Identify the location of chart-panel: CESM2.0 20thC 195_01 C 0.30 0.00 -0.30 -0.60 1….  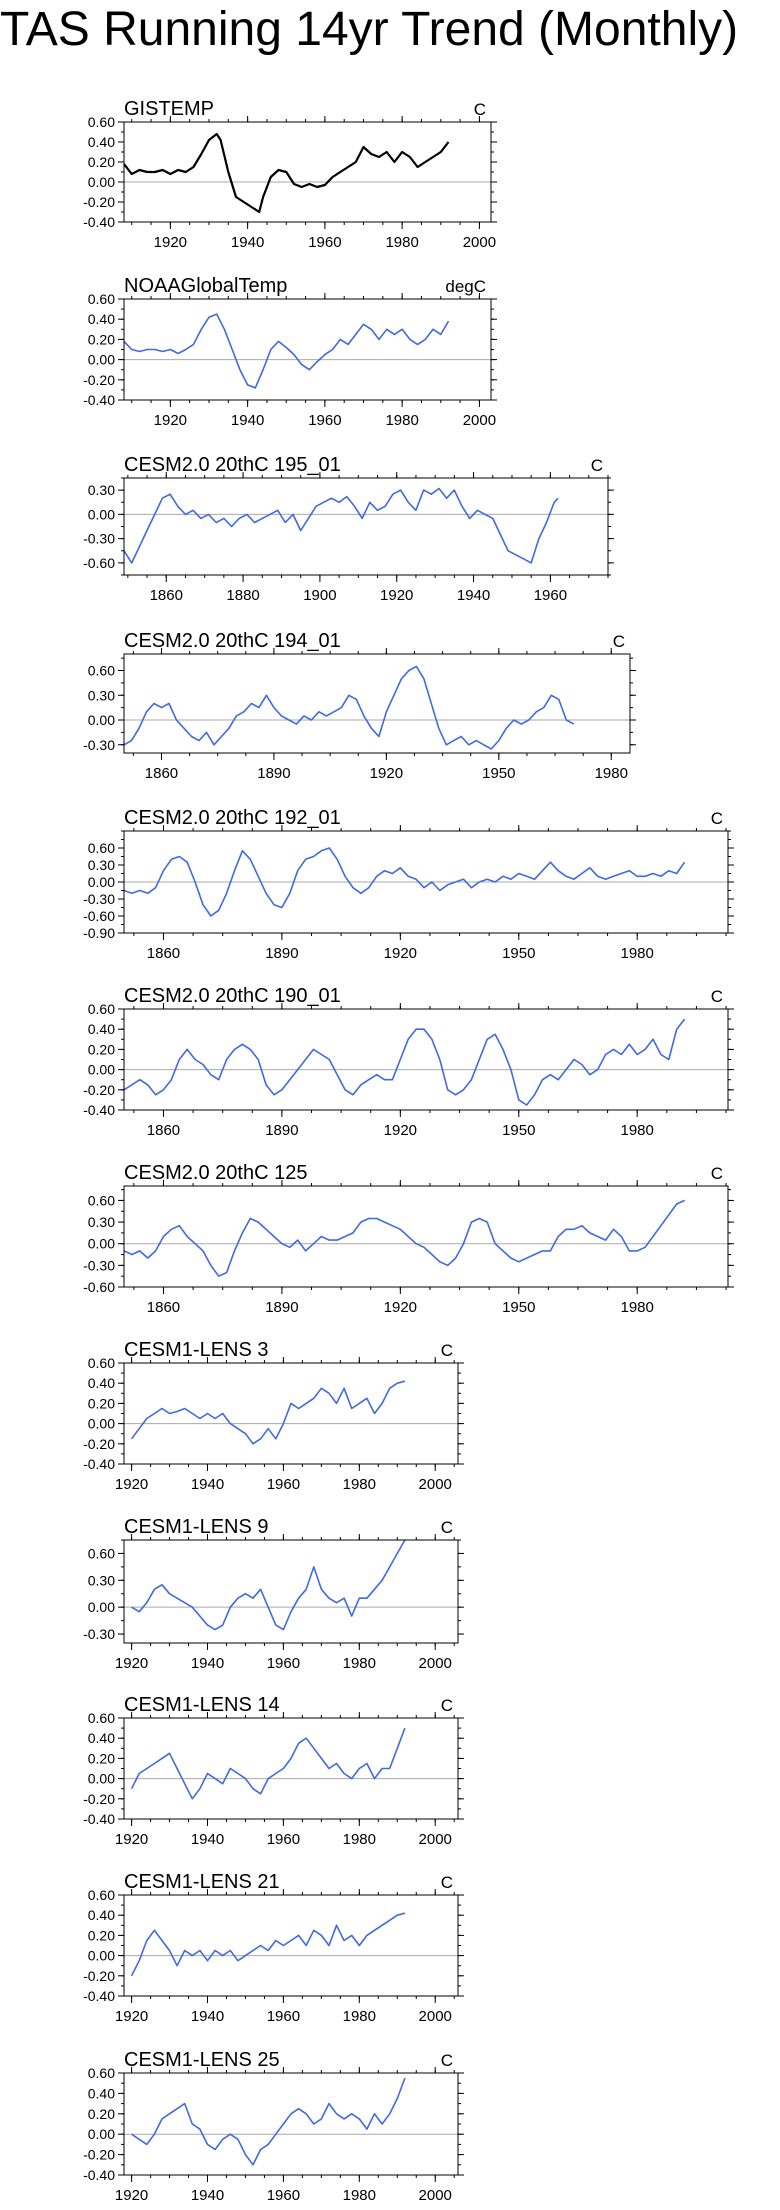
(348, 529).